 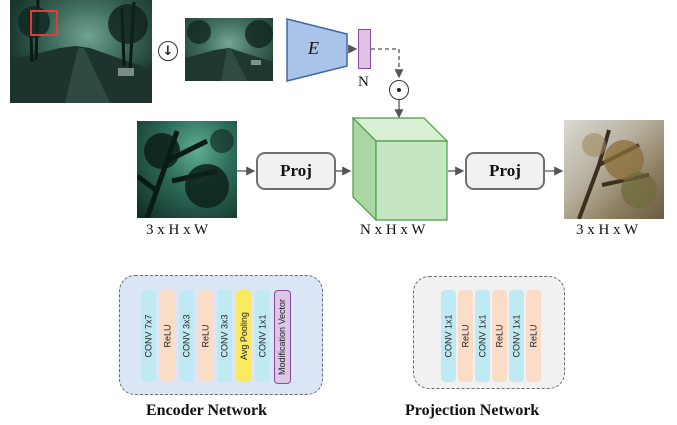 I want to click on modification-vector, so click(x=364, y=49).